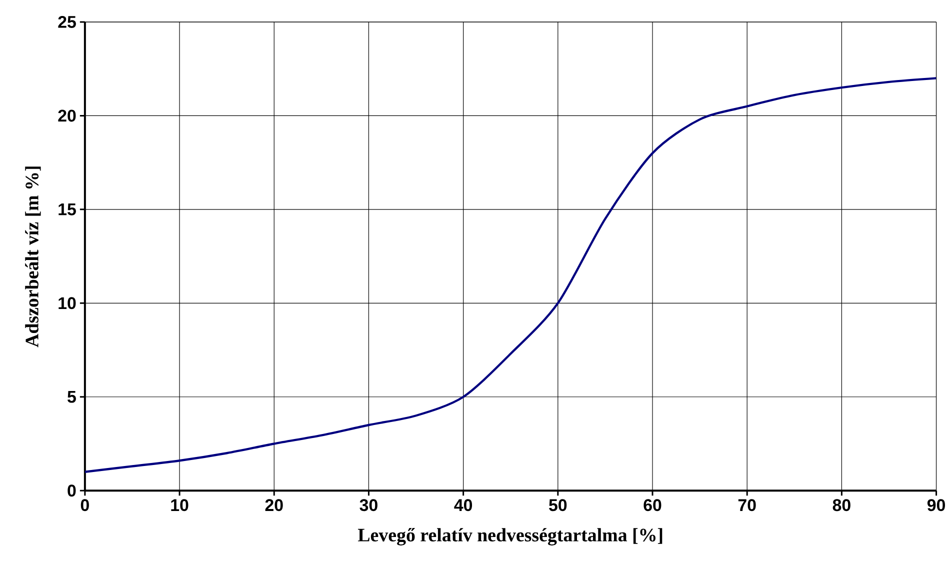 This screenshot has width=949, height=574. I want to click on y-tick-label: 5, so click(72, 397).